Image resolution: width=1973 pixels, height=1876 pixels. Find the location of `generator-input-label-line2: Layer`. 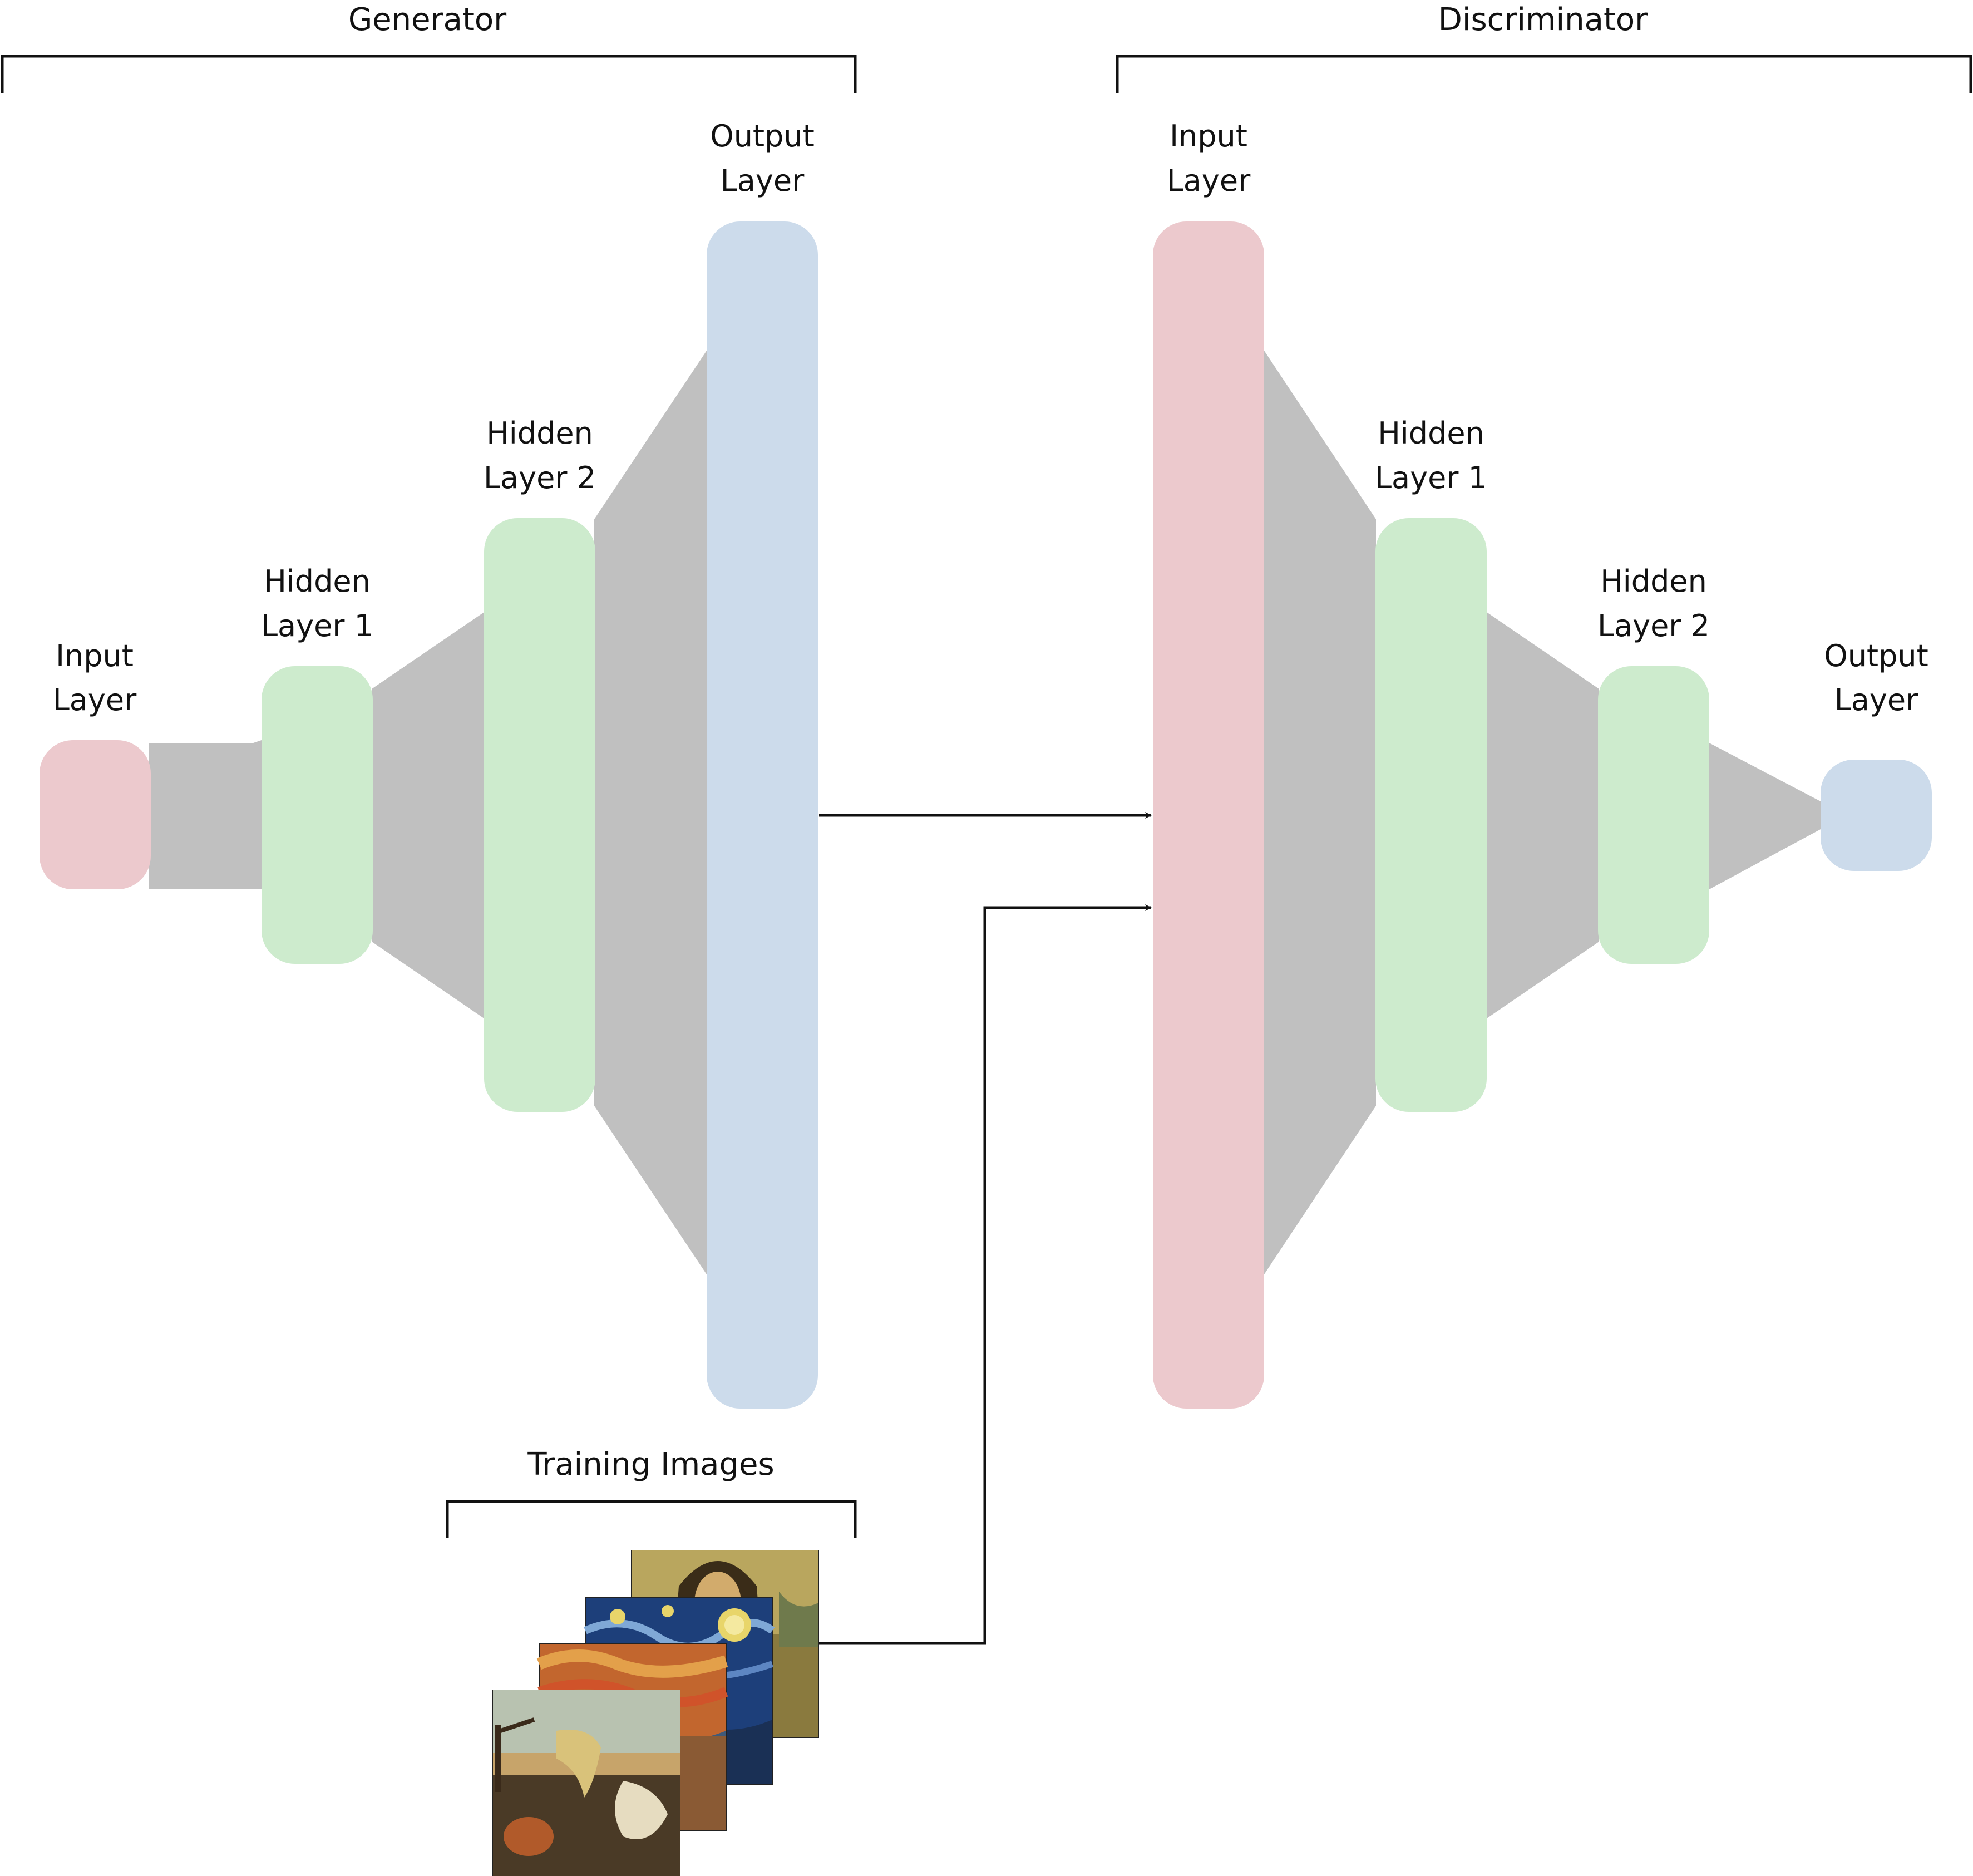

generator-input-label-line2: Layer is located at coordinates (95, 699).